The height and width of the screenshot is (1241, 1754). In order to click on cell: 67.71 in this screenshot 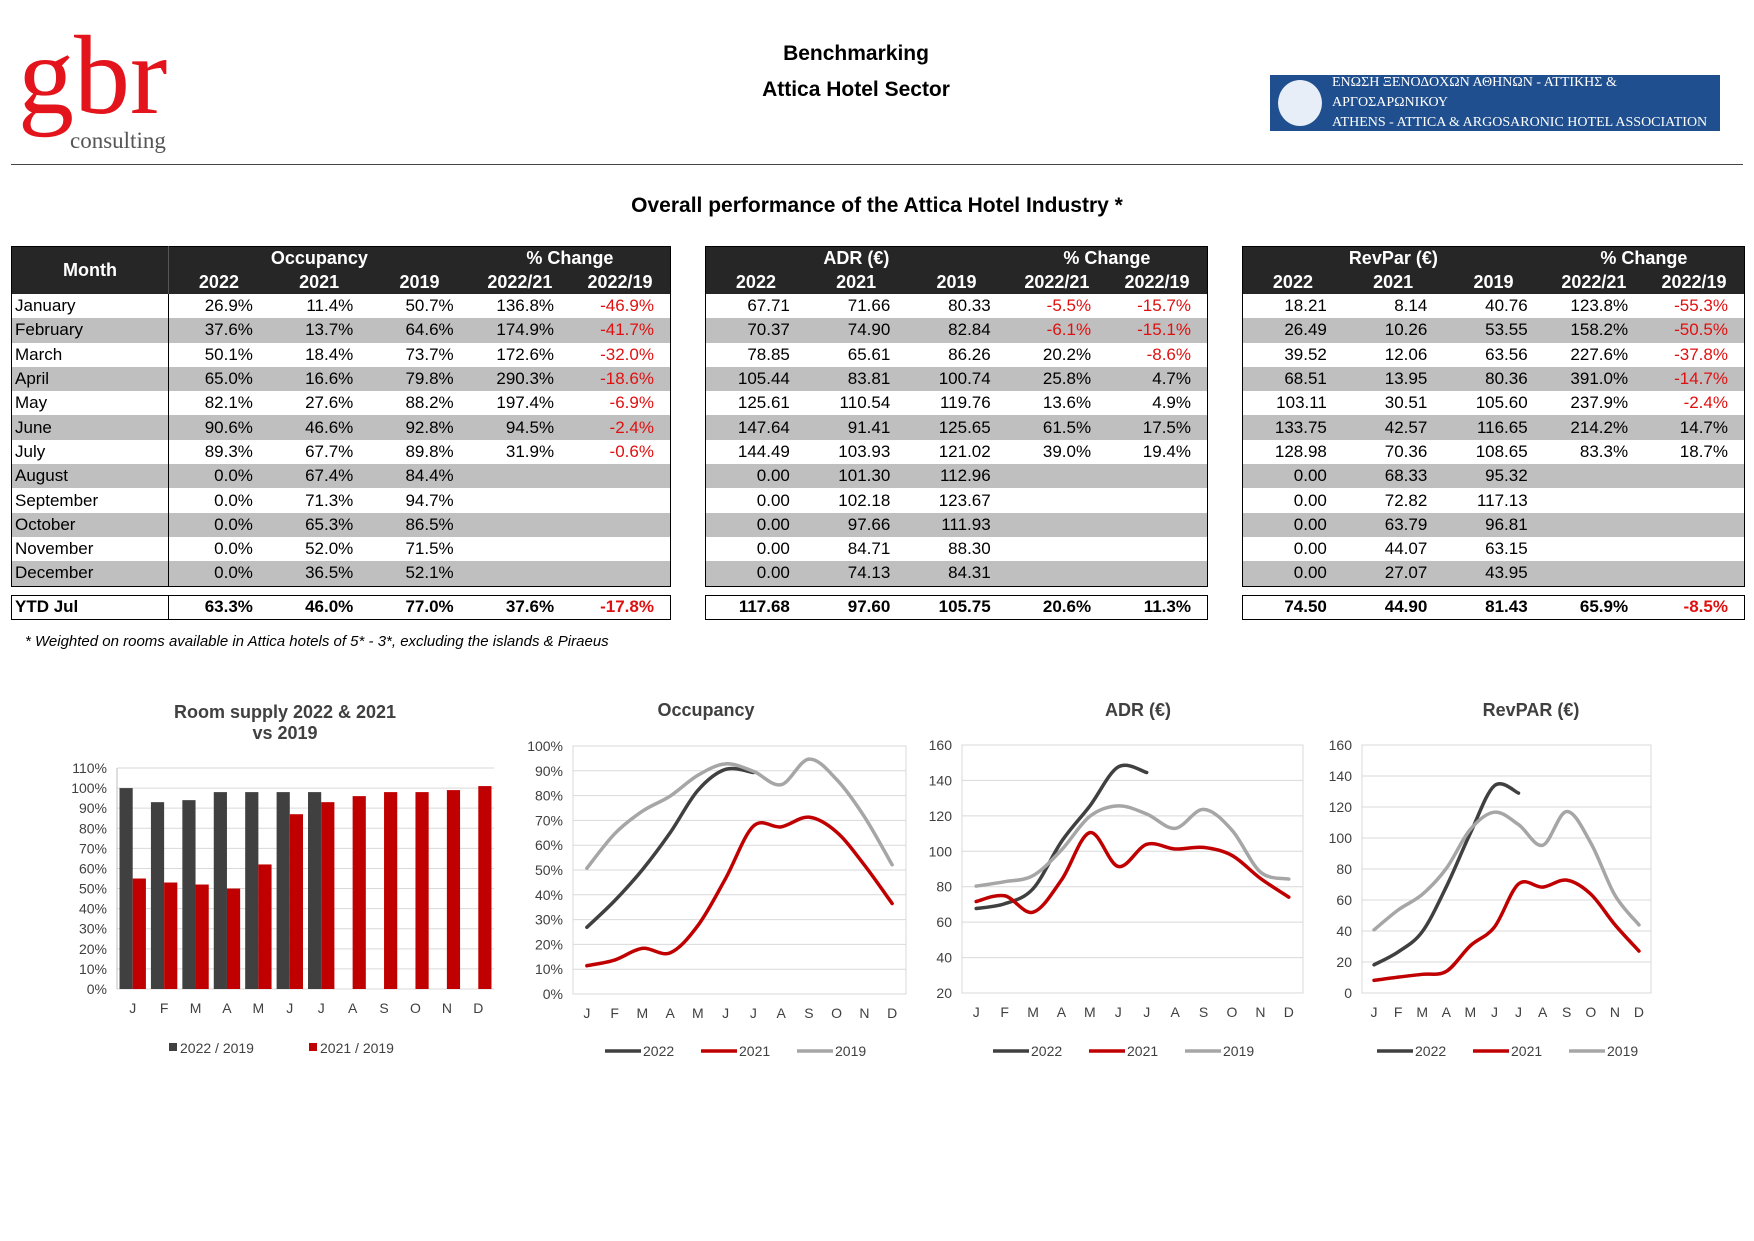, I will do `click(768, 306)`.